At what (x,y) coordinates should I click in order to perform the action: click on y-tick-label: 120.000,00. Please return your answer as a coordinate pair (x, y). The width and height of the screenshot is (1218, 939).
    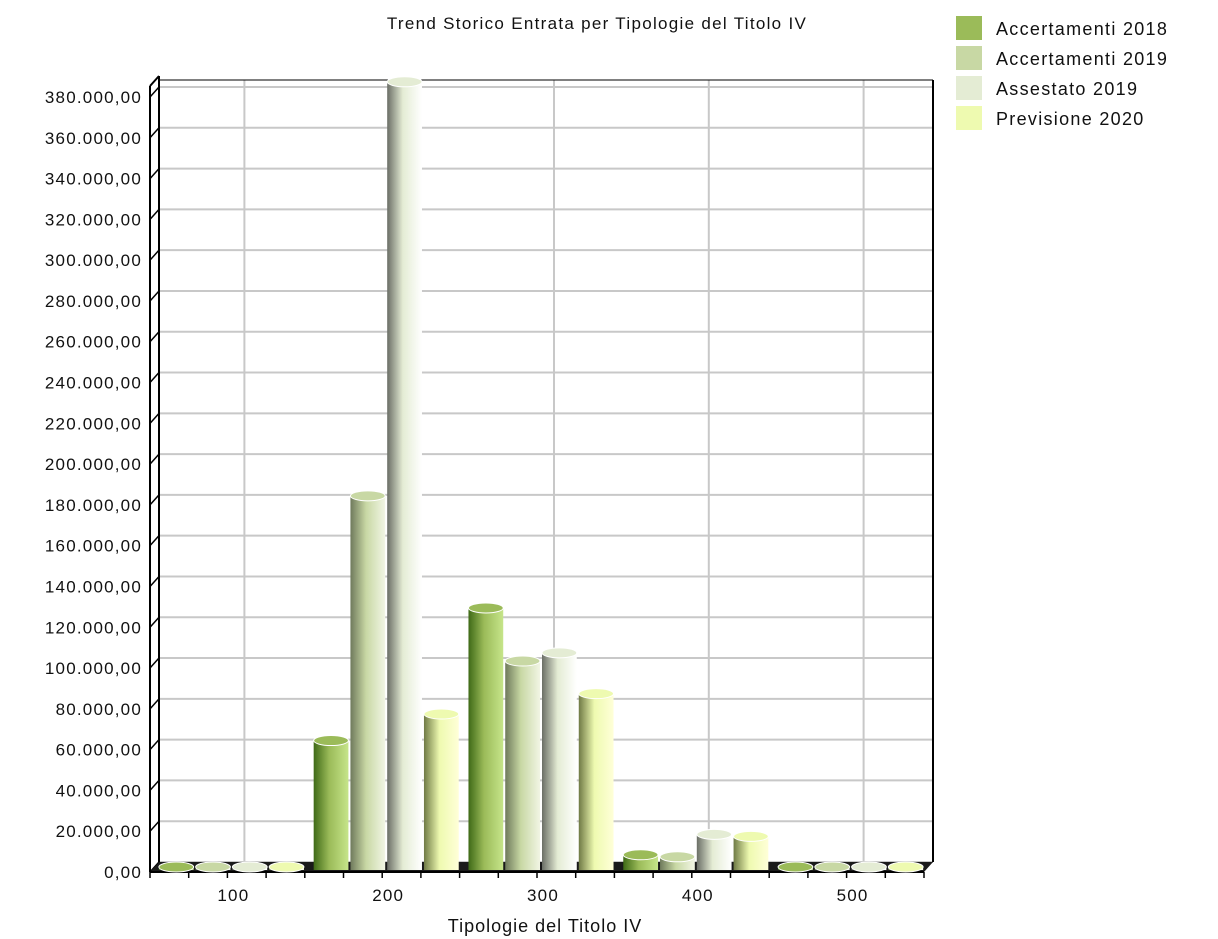
    Looking at the image, I should click on (93, 627).